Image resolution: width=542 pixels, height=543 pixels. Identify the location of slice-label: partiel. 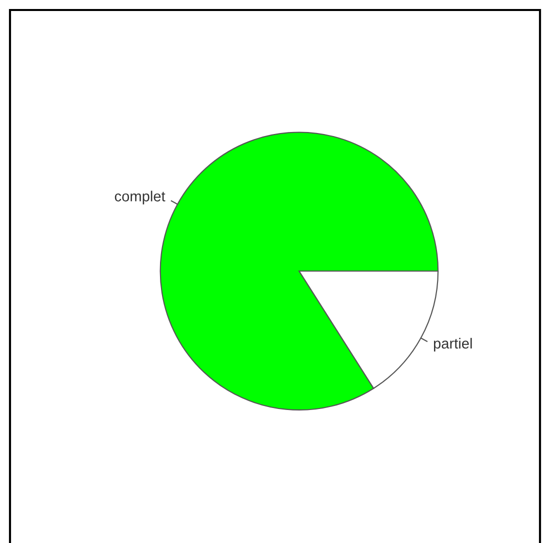
(453, 345).